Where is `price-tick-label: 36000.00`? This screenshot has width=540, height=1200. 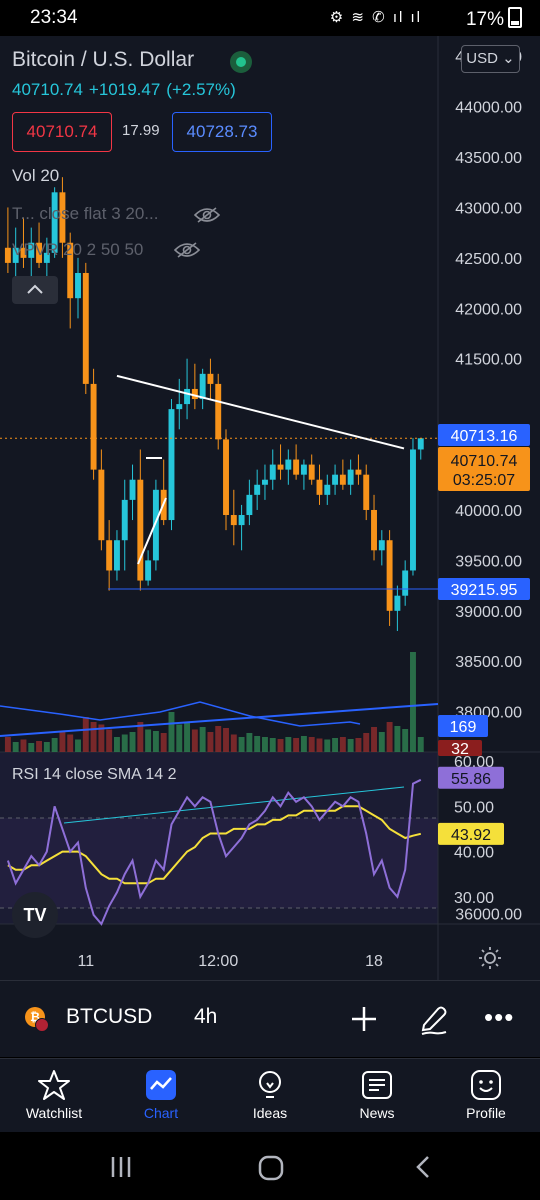 price-tick-label: 36000.00 is located at coordinates (488, 914).